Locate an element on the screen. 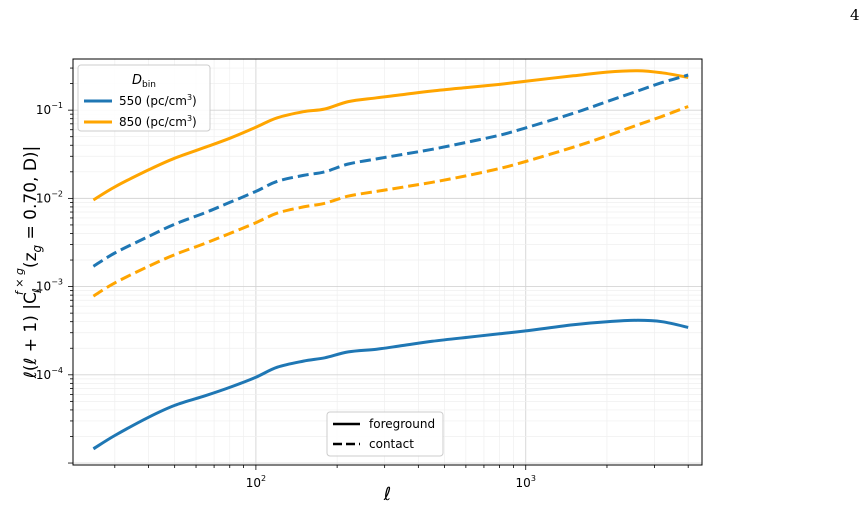  x-tick-label: 10² is located at coordinates (256, 482).